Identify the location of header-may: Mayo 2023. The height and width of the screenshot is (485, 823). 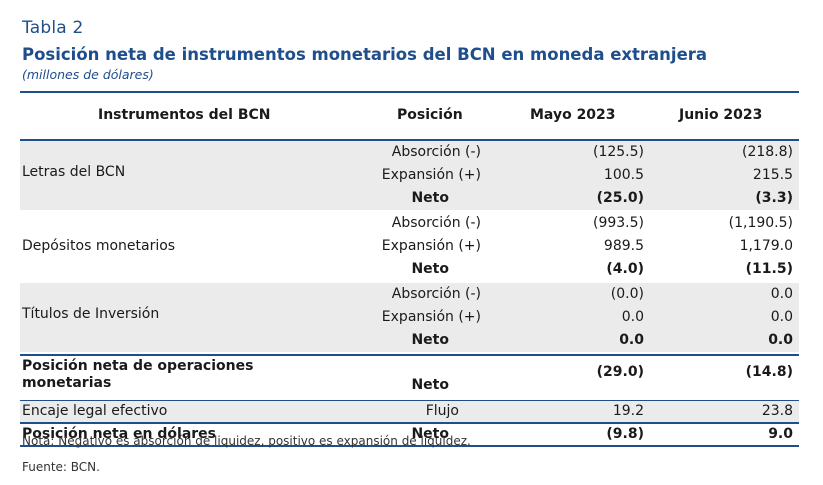
(573, 115).